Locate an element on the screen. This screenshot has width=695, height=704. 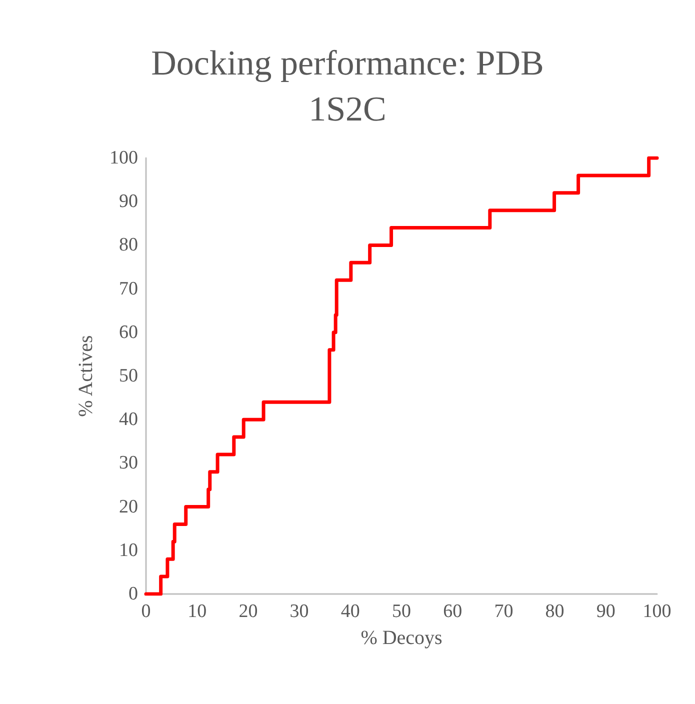
y-tick-label: 10 is located at coordinates (128, 550).